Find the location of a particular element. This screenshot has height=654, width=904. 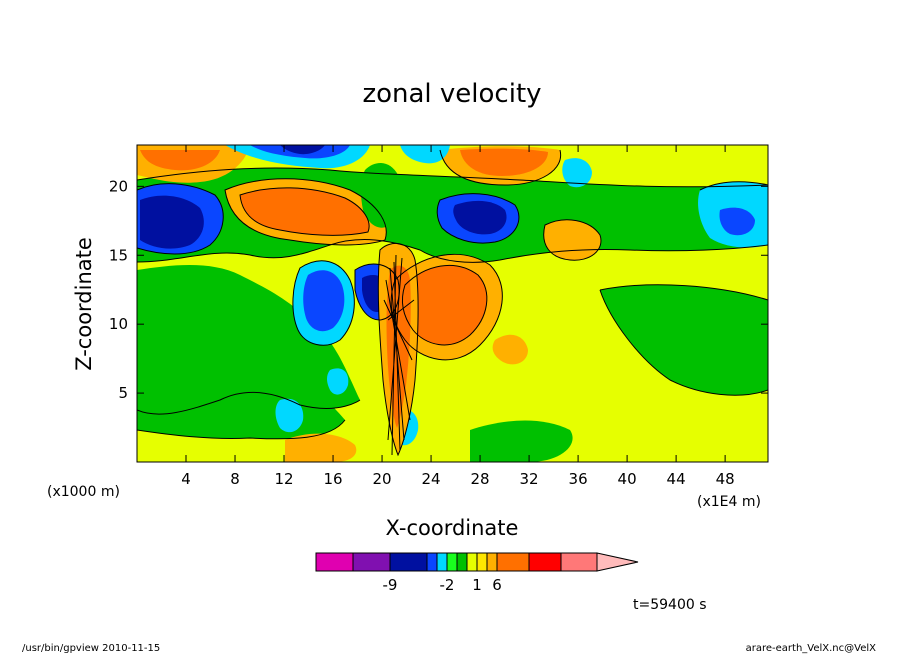

x-tick-label: 48 is located at coordinates (725, 479).